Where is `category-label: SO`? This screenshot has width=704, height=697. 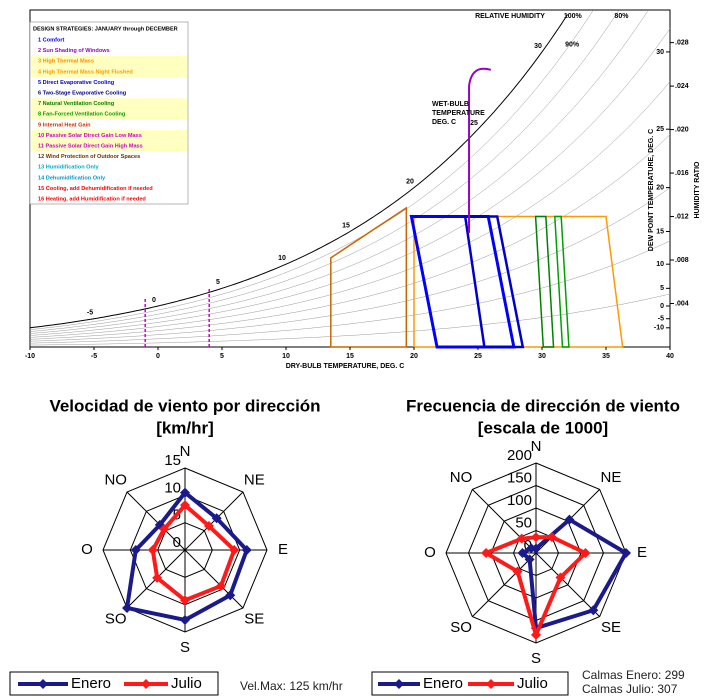
category-label: SO is located at coordinates (461, 627).